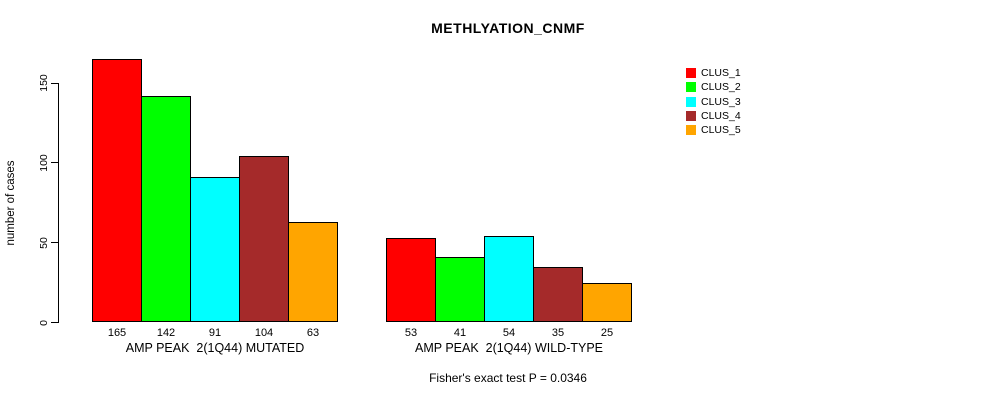 This screenshot has width=990, height=400. Describe the element at coordinates (509, 348) in the screenshot. I see `group-label: AMP PEAK 2(1Q44) WILD-TYPE` at that location.